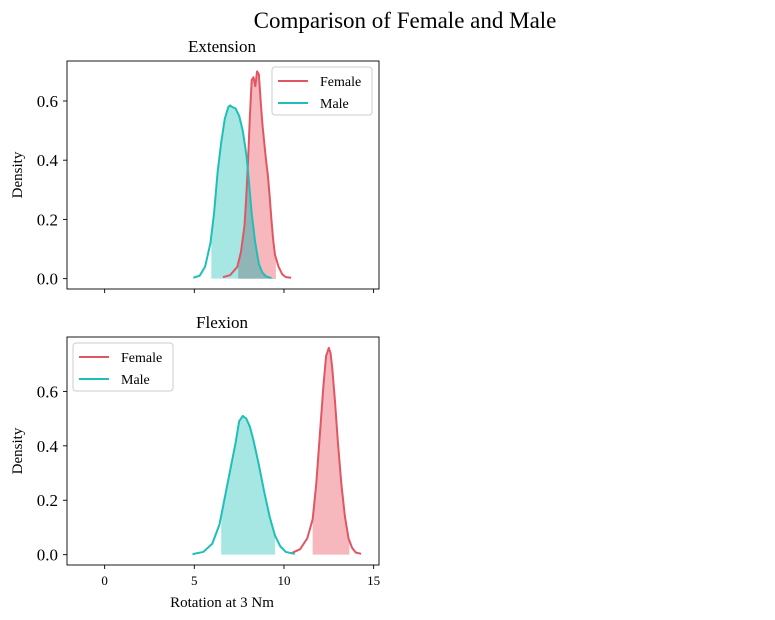 This screenshot has height=620, width=775. What do you see at coordinates (104, 580) in the screenshot?
I see `x-tick-label: 0` at bounding box center [104, 580].